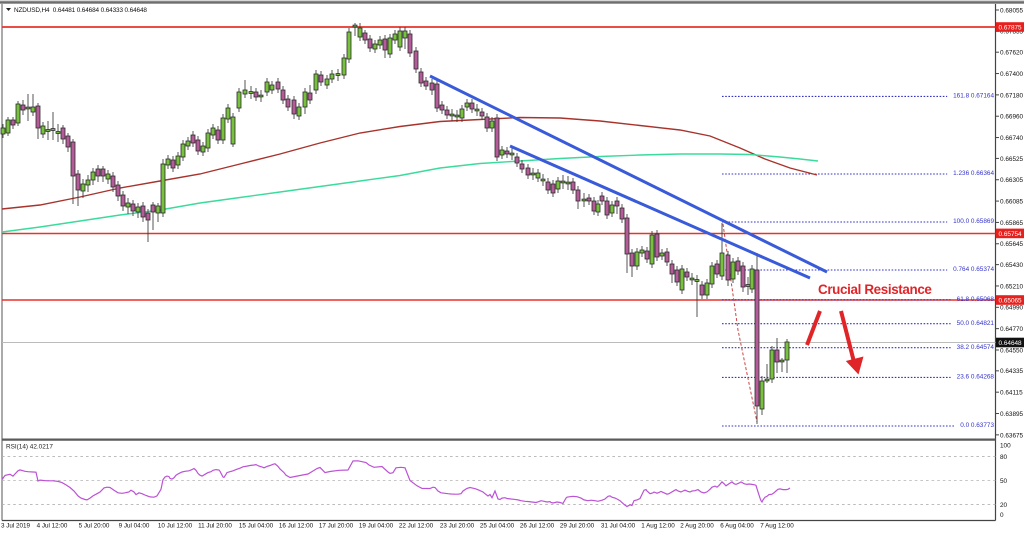  What do you see at coordinates (134, 526) in the screenshot?
I see `svg-text: 9 Jul 04:00` at bounding box center [134, 526].